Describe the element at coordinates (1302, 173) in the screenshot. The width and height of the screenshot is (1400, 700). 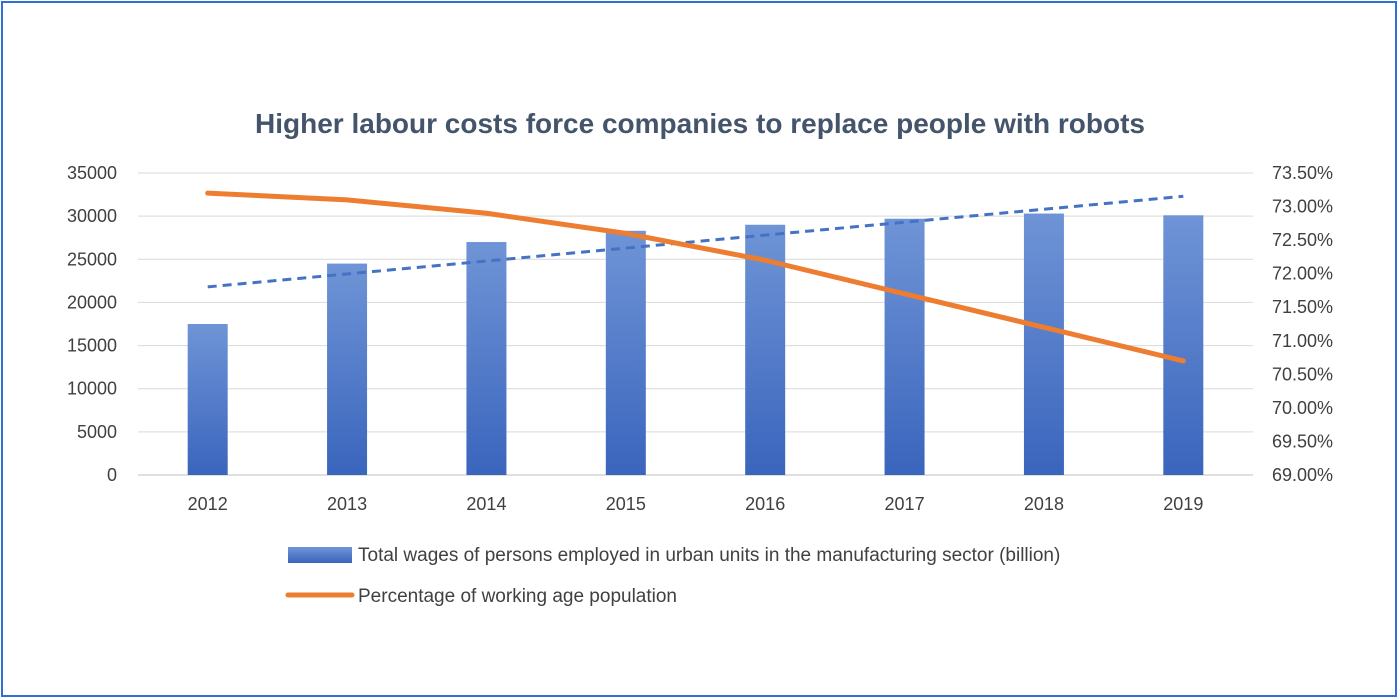
I see `right-axis-tick-label: 73.50%` at that location.